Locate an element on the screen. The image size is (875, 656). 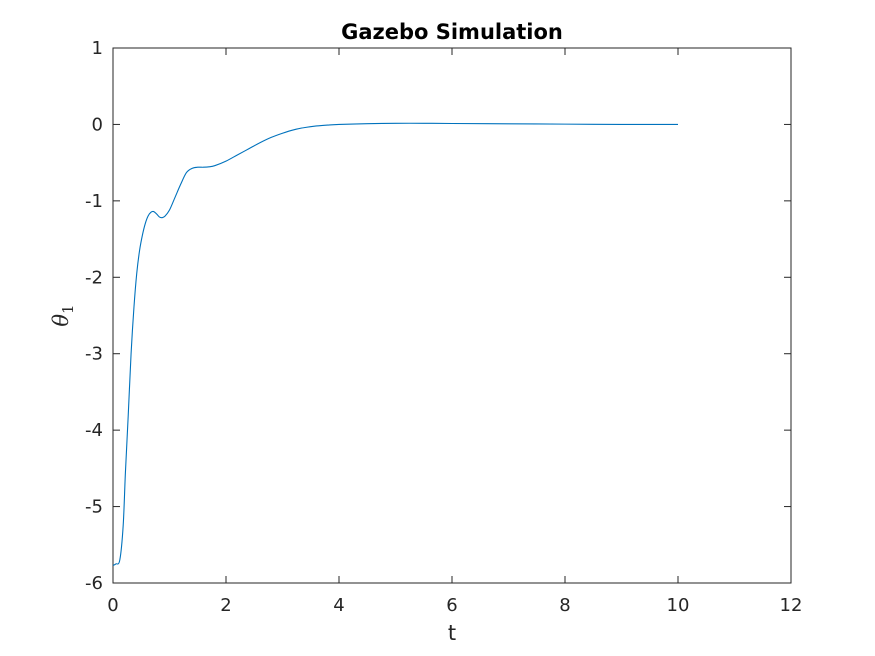
y-axis-label-subscript: 1 is located at coordinates (68, 309).